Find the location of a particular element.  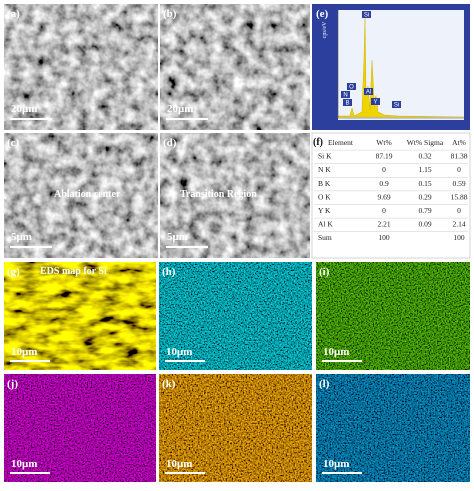

table-cell: 0.9 is located at coordinates (384, 183).